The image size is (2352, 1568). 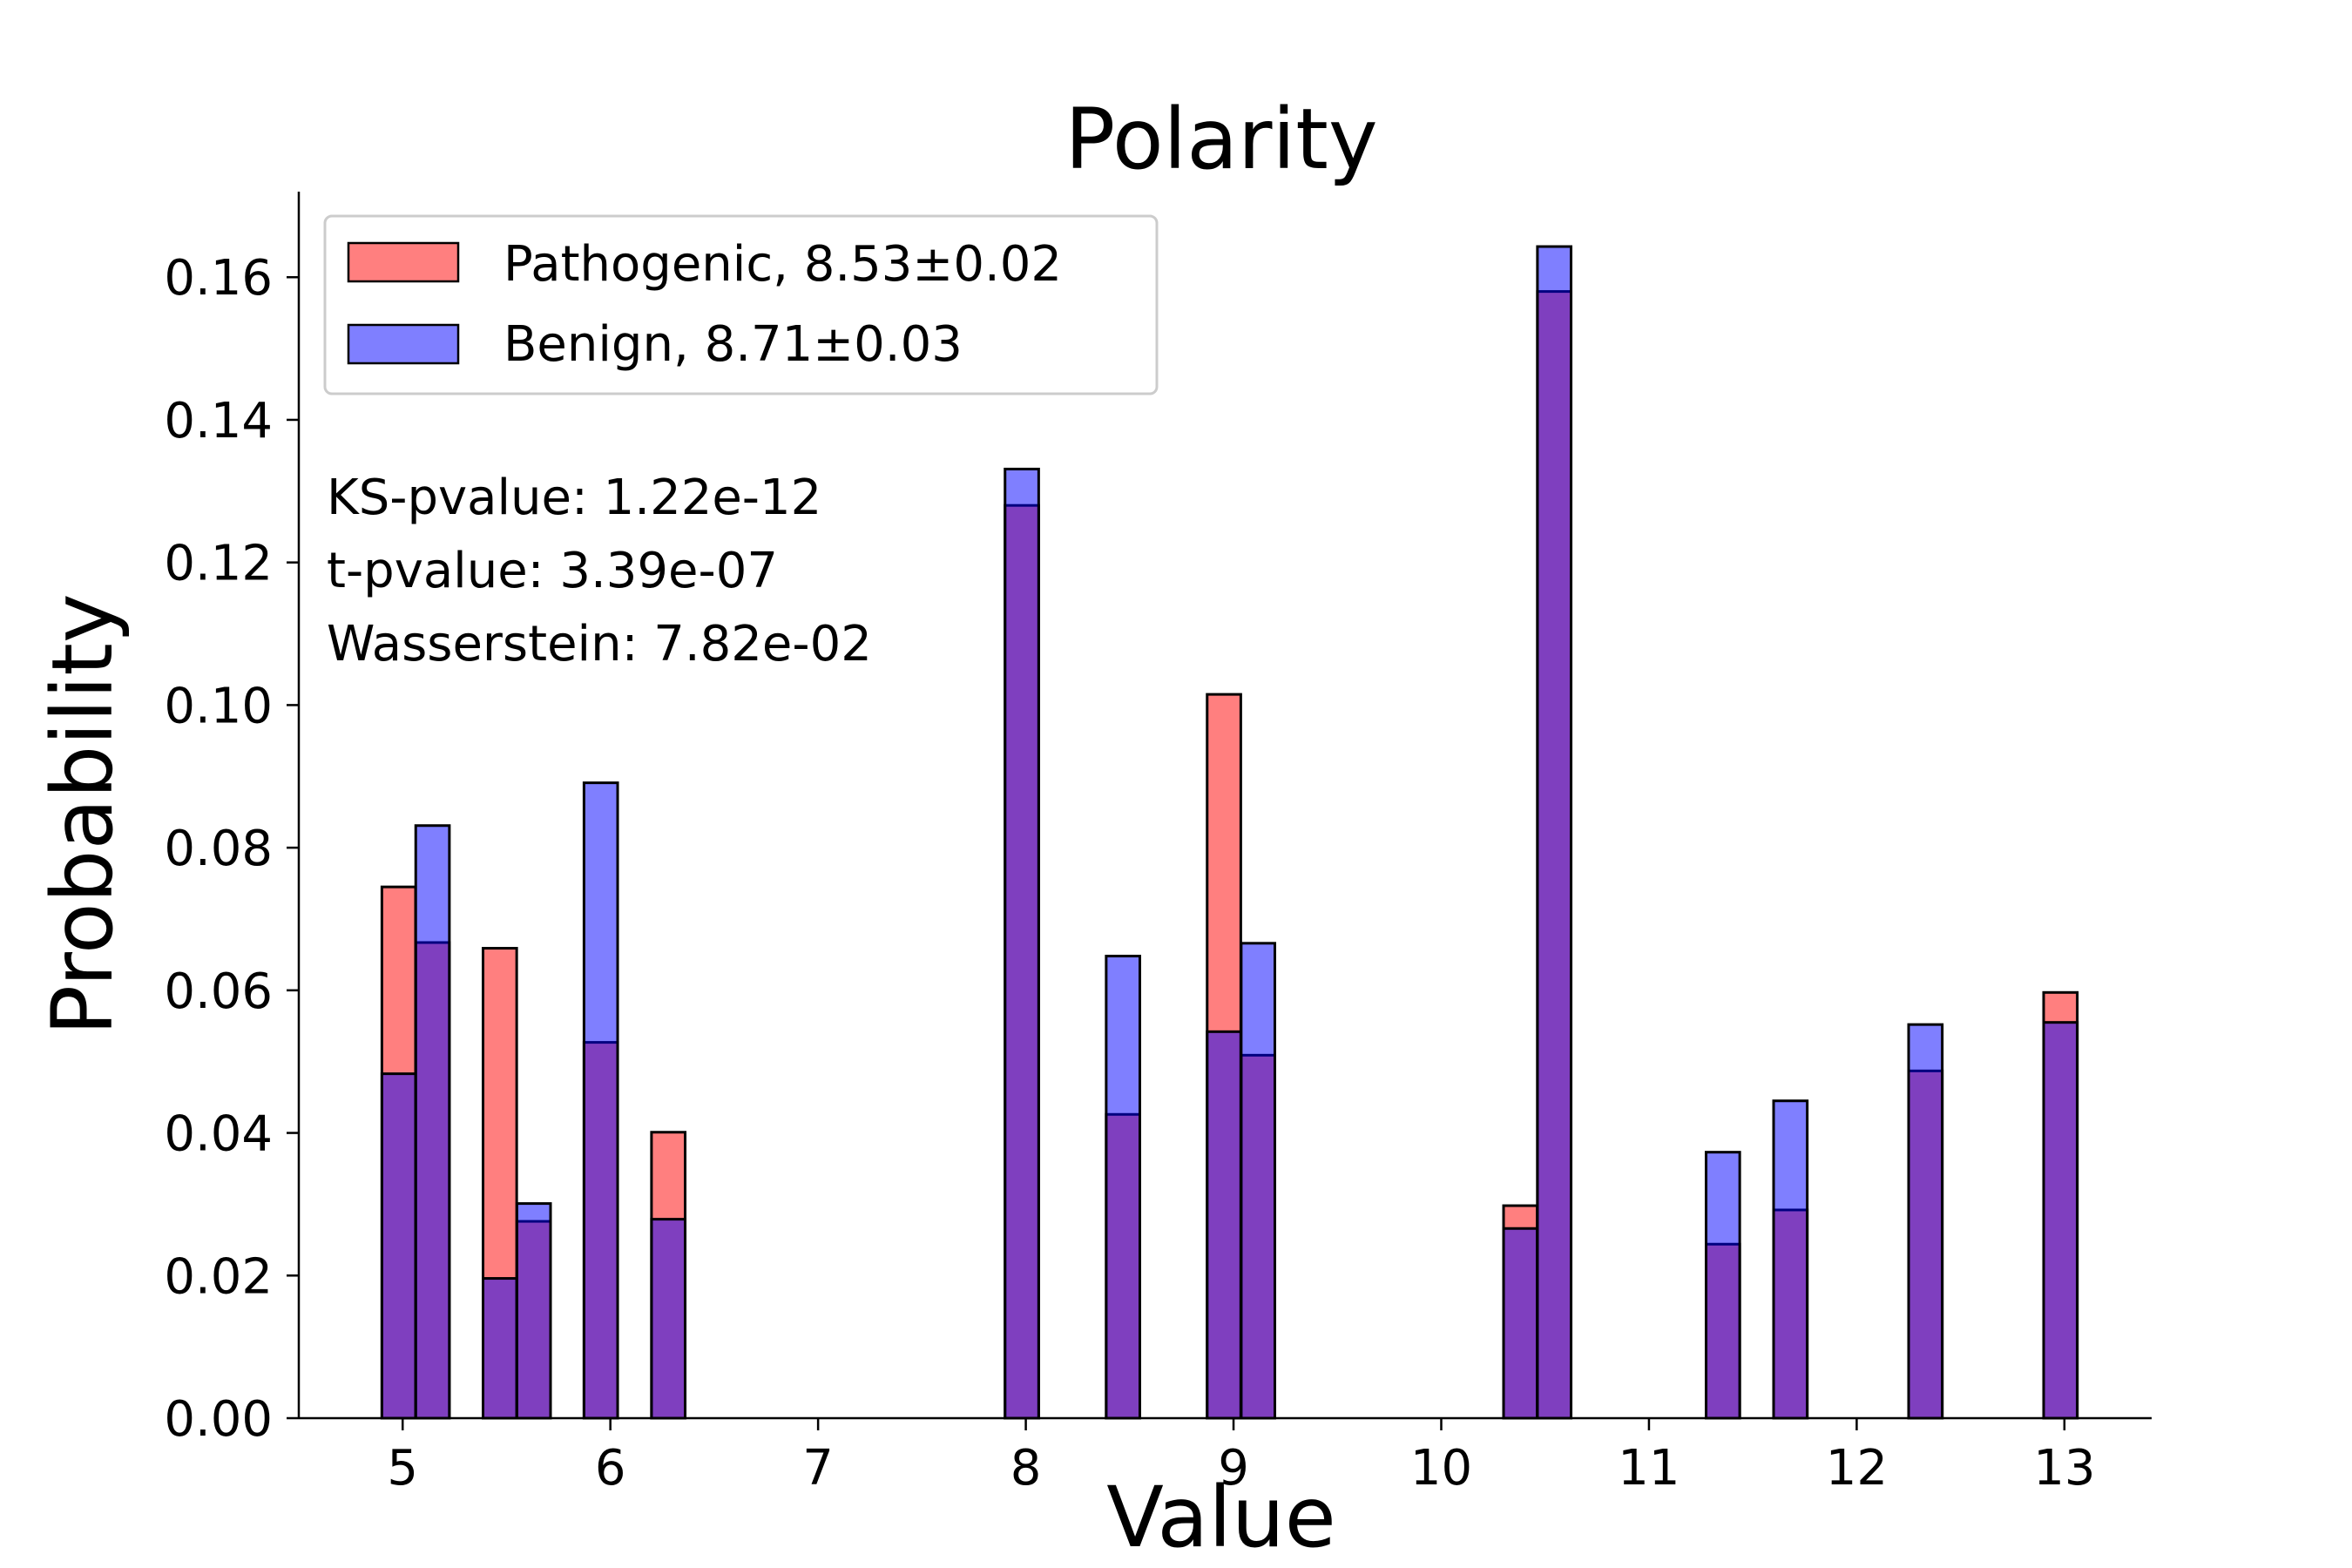 I want to click on x-tick-label: 5, so click(x=402, y=1468).